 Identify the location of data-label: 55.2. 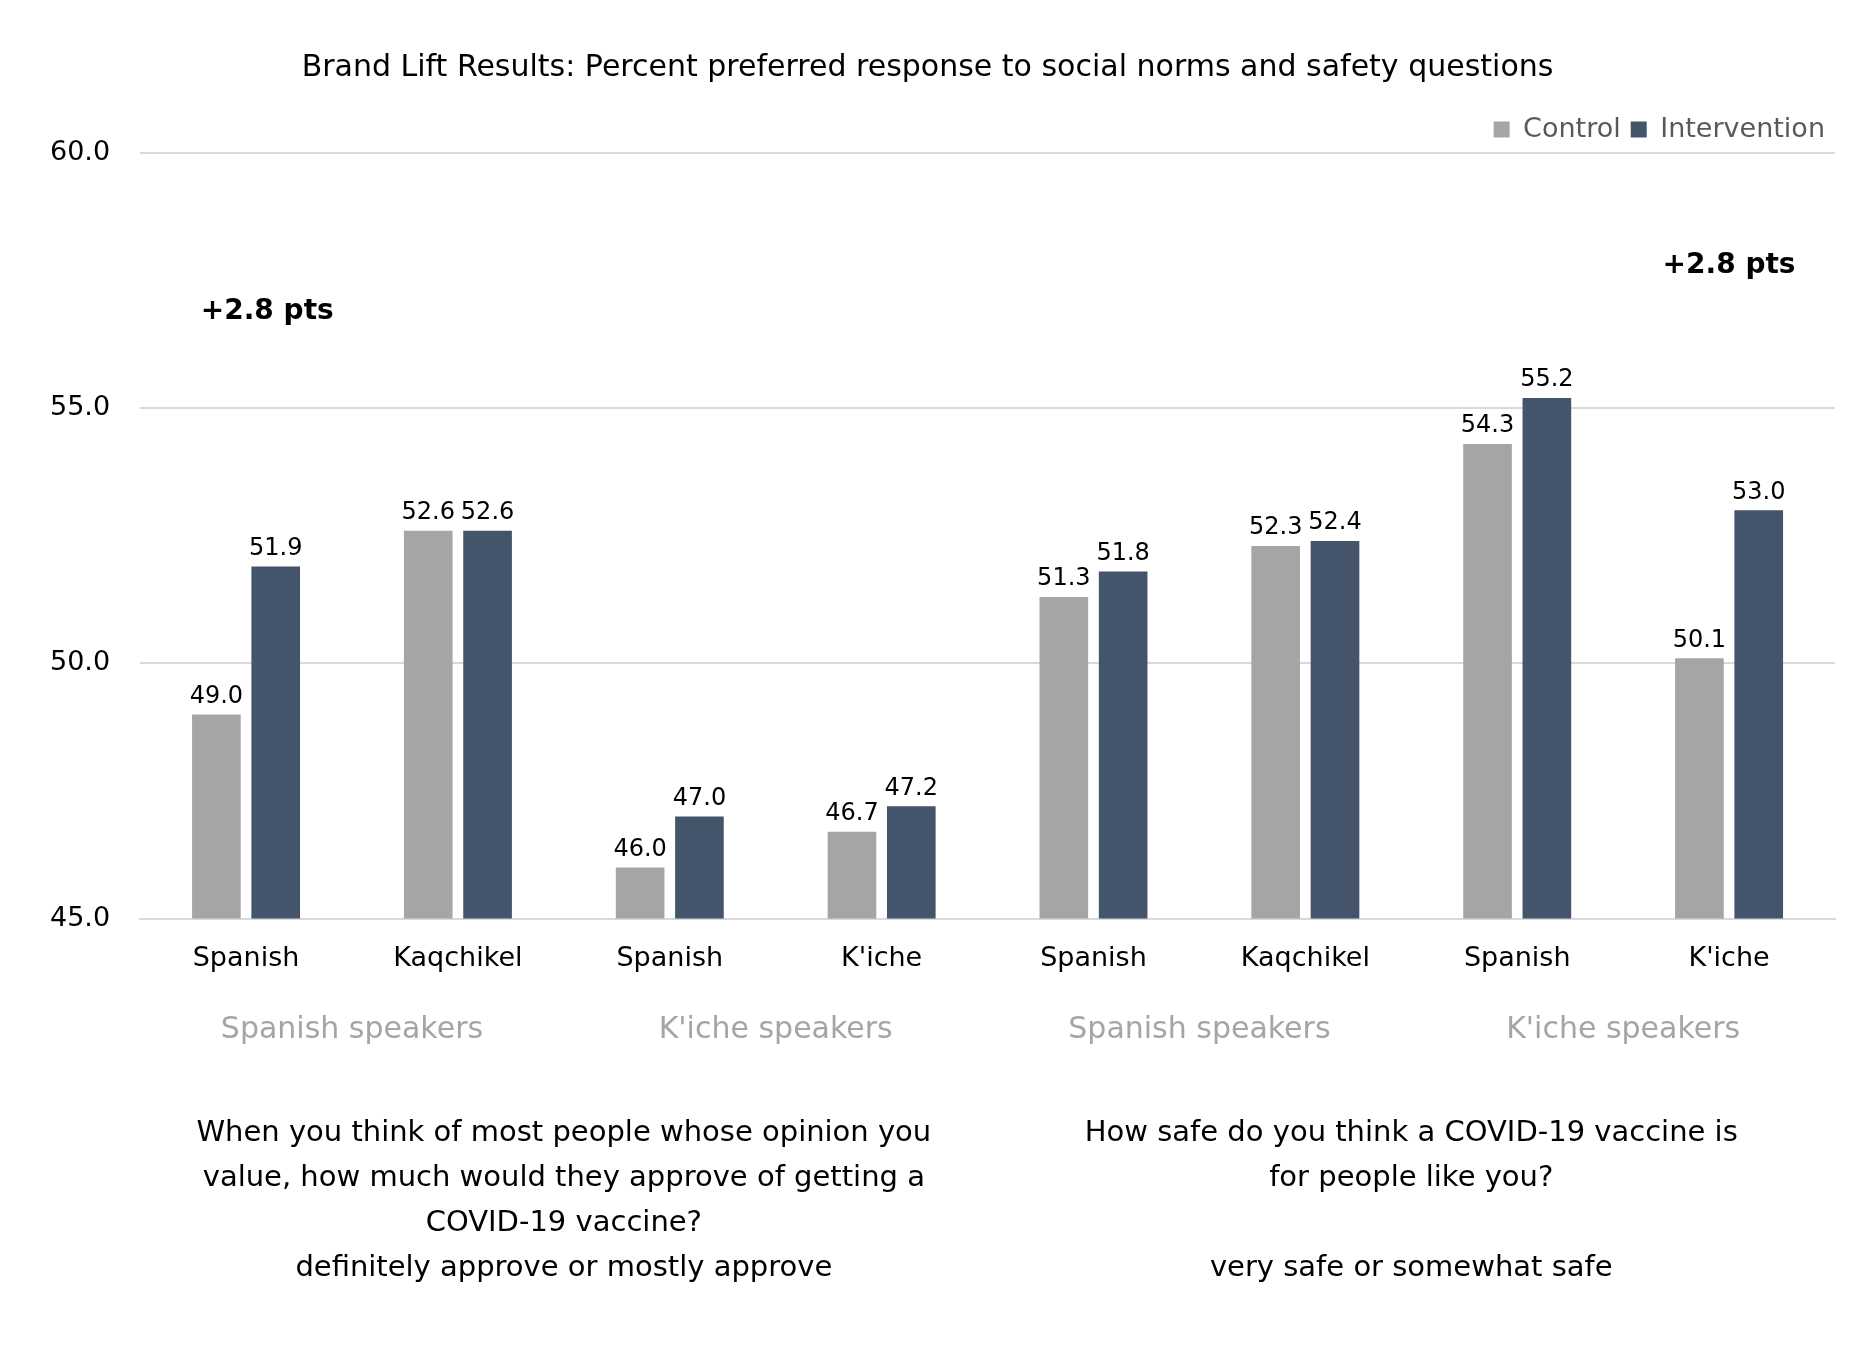
(1547, 378).